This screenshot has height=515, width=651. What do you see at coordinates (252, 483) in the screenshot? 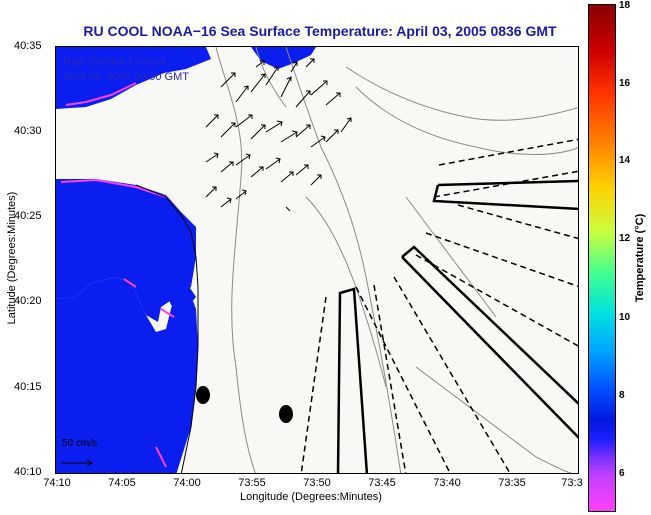
I see `x-tick-label: 73:55` at bounding box center [252, 483].